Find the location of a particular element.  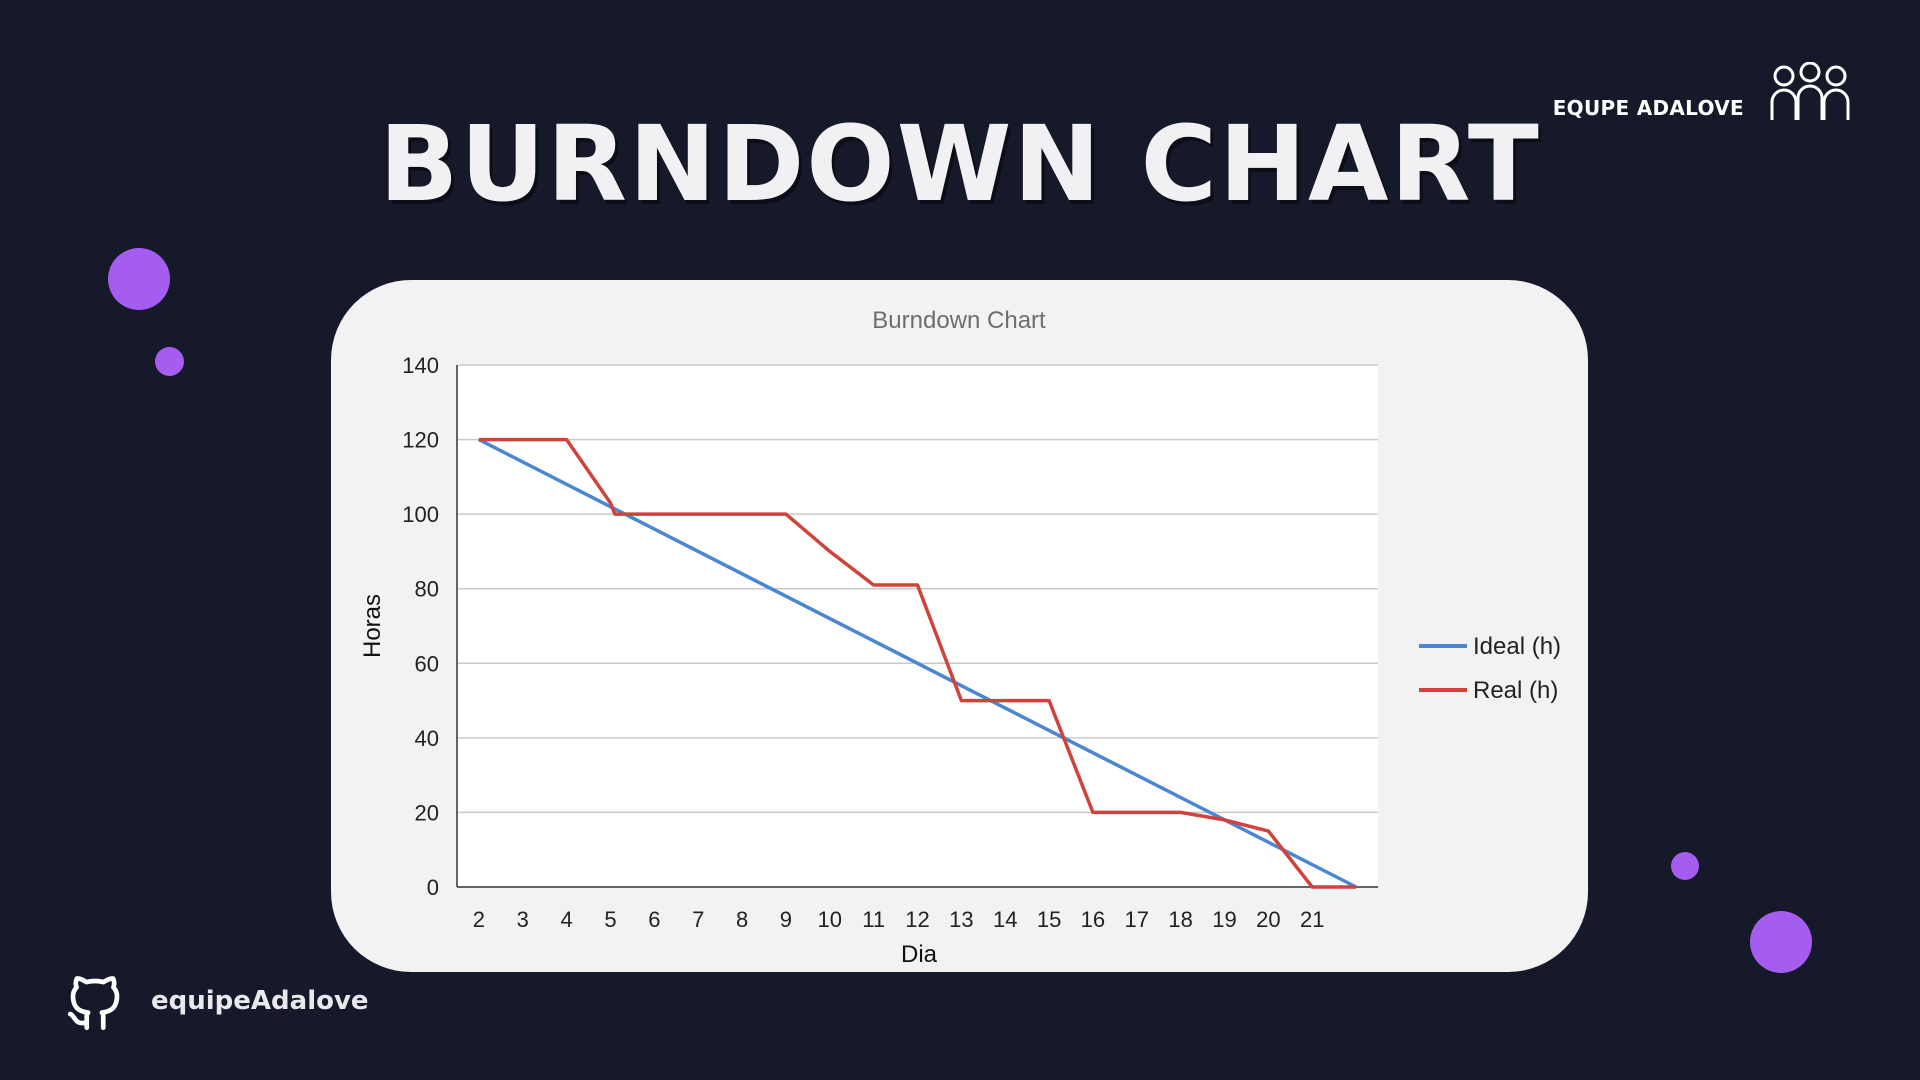

x-tick-label: 19 is located at coordinates (1224, 919).